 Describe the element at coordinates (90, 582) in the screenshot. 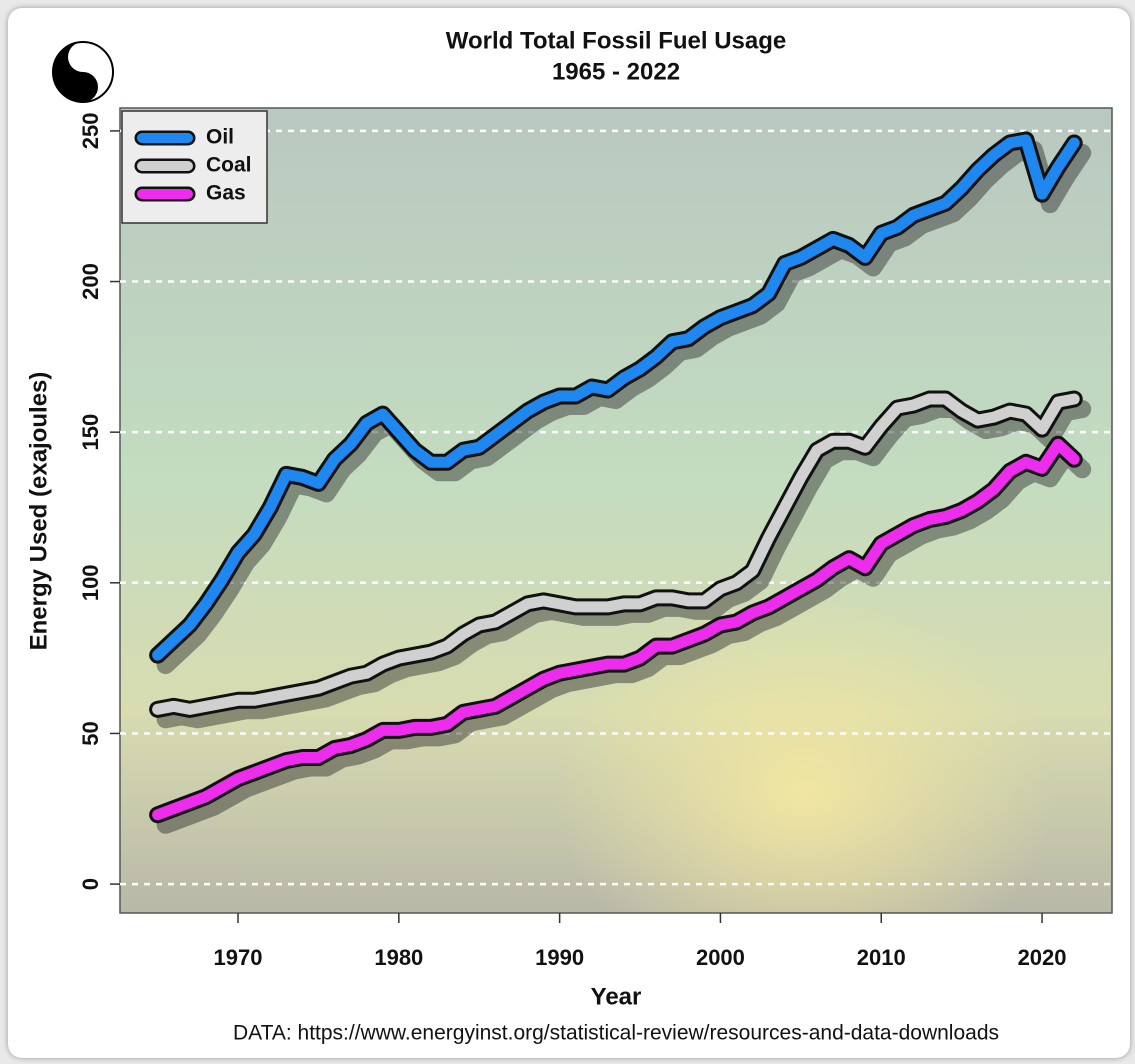

I see `y-tick-label: 100` at that location.